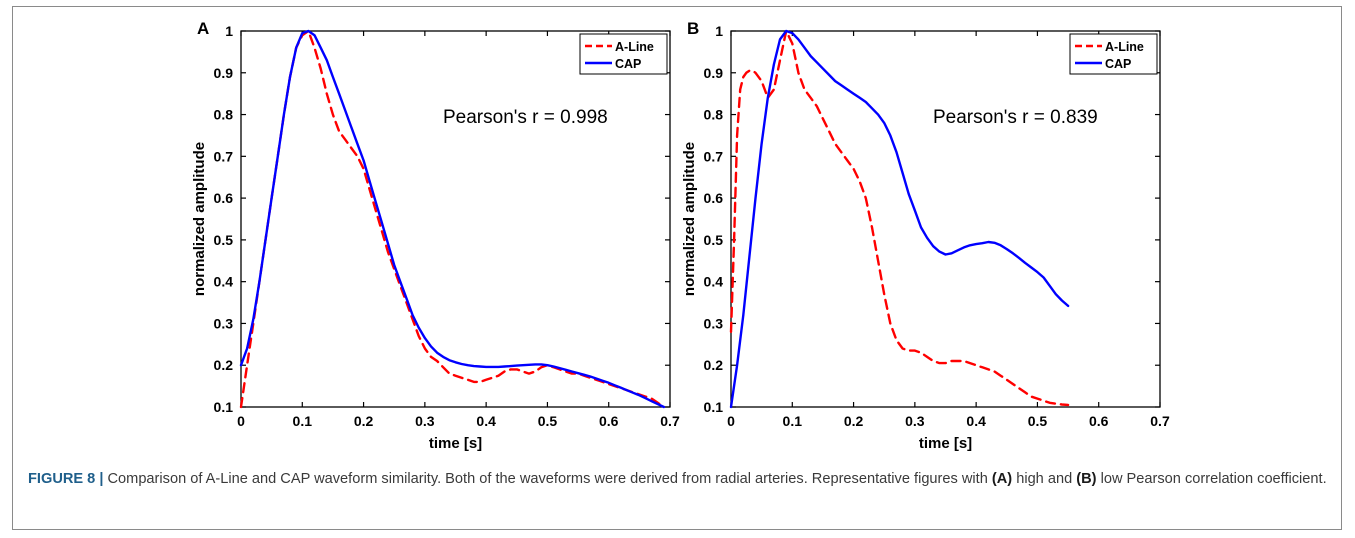 The height and width of the screenshot is (538, 1355). I want to click on panel-b-legend-label-a-line: A-Line, so click(1124, 47).